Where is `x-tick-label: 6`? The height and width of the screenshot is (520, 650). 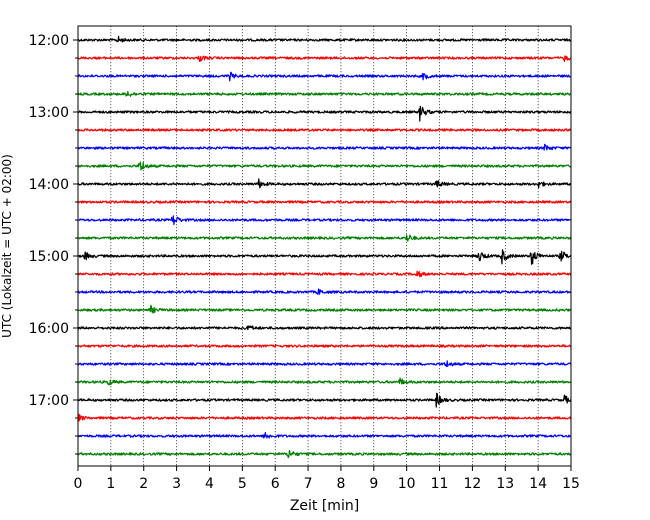
x-tick-label: 6 is located at coordinates (275, 484).